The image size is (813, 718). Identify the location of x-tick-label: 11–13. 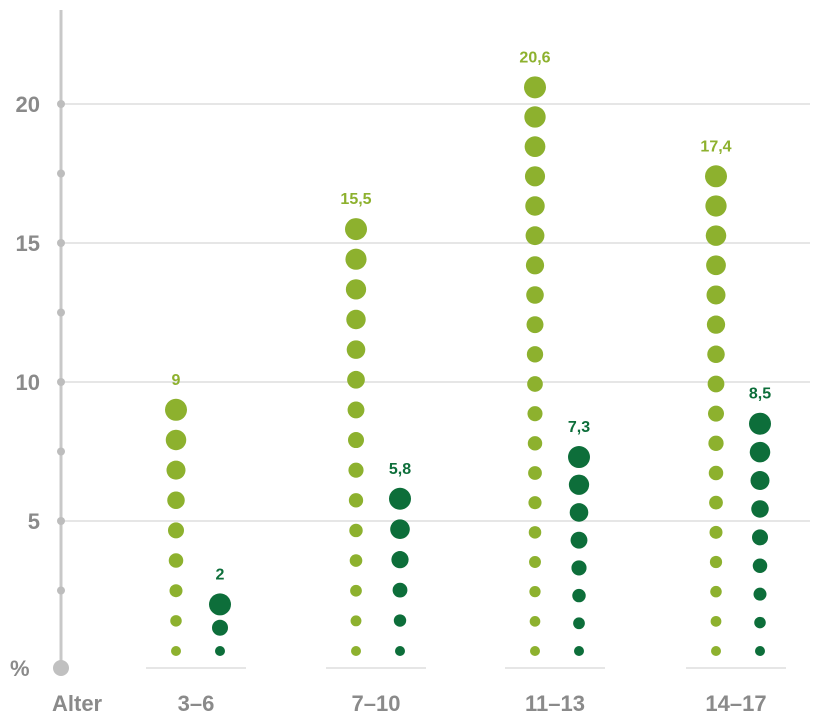
(555, 703).